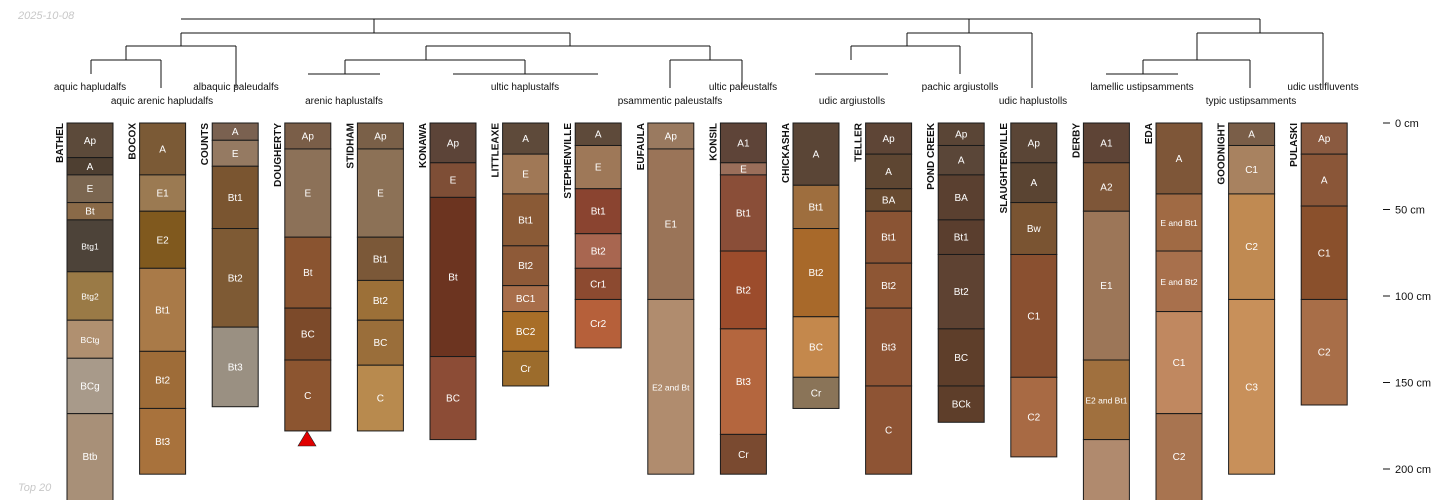  What do you see at coordinates (1251, 101) in the screenshot?
I see `taxon-label: typic ustipsamments` at bounding box center [1251, 101].